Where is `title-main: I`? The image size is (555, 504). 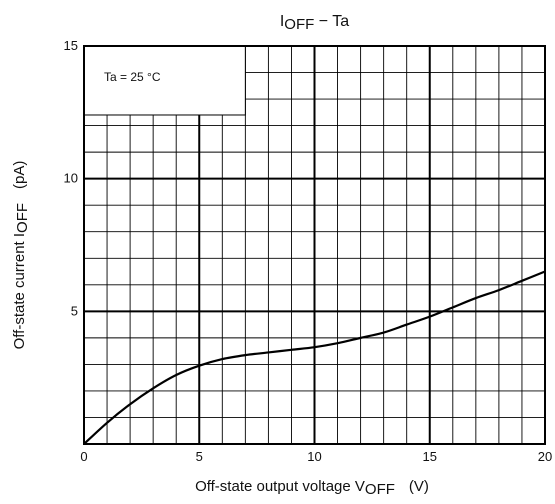
title-main: I is located at coordinates (282, 21).